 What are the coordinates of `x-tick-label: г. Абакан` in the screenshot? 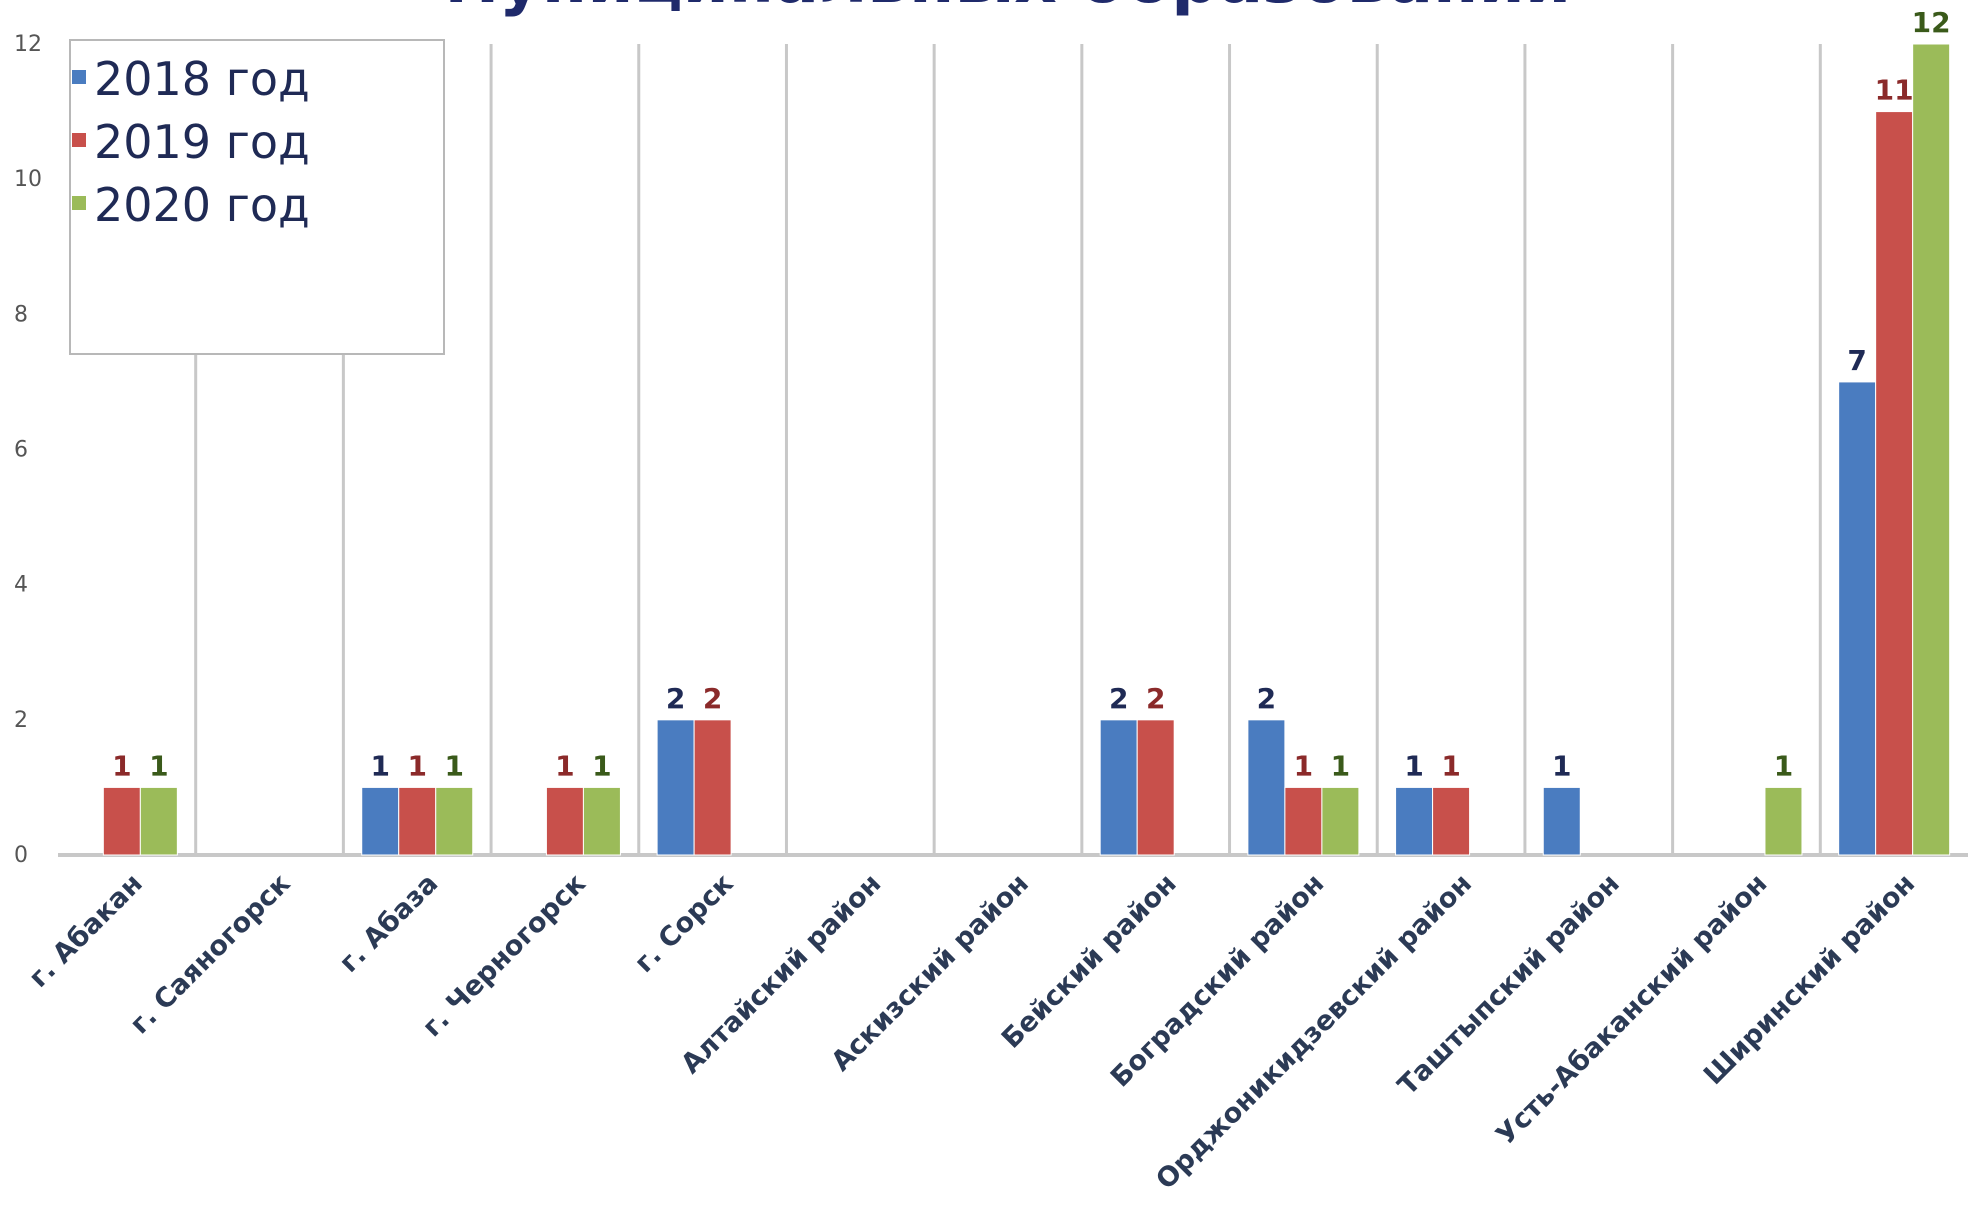 It's located at (86, 931).